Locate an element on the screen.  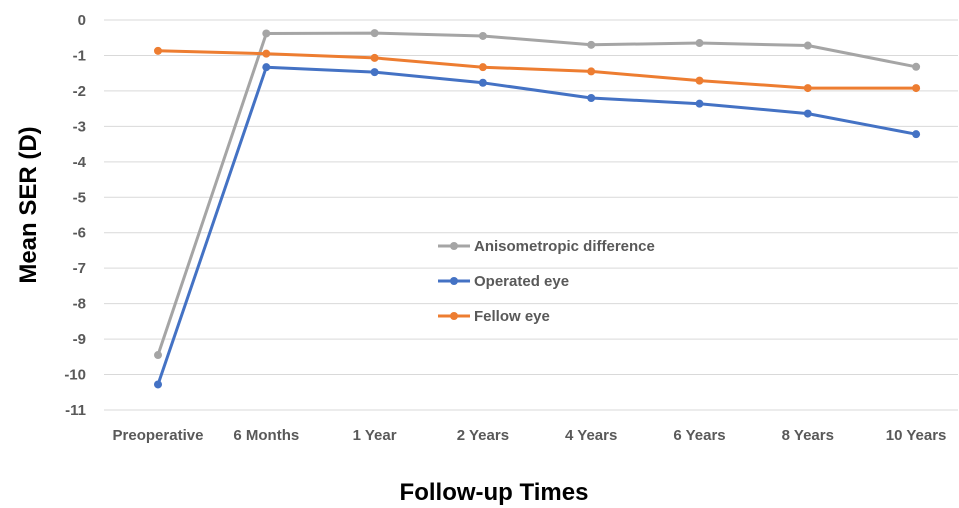
series-line is located at coordinates (537, 69).